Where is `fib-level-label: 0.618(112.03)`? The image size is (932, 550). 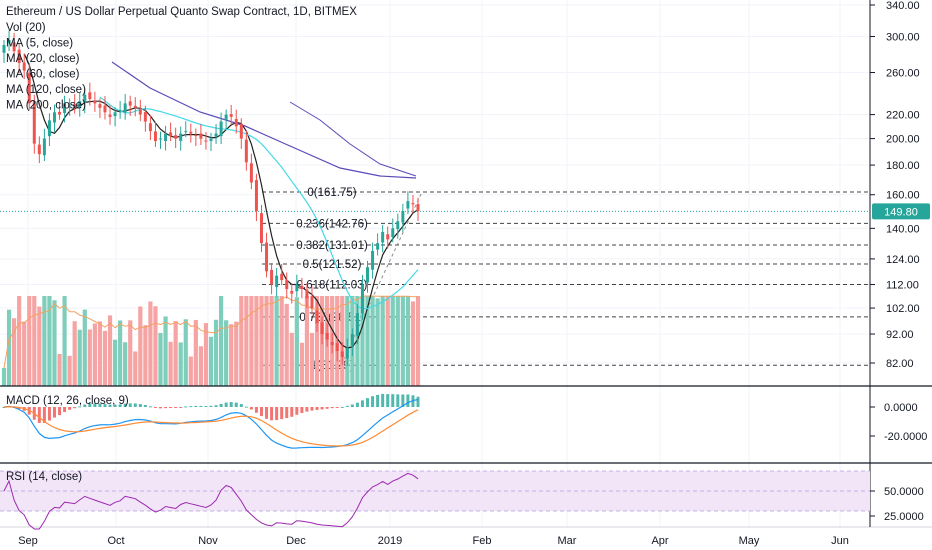 fib-level-label: 0.618(112.03) is located at coordinates (332, 285).